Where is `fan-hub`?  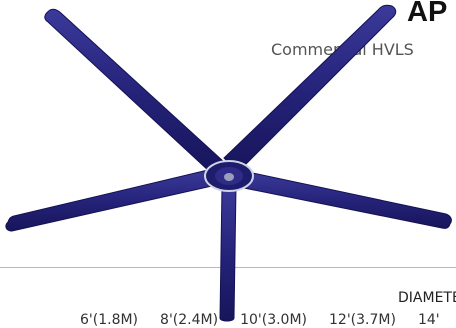 fan-hub is located at coordinates (229, 176).